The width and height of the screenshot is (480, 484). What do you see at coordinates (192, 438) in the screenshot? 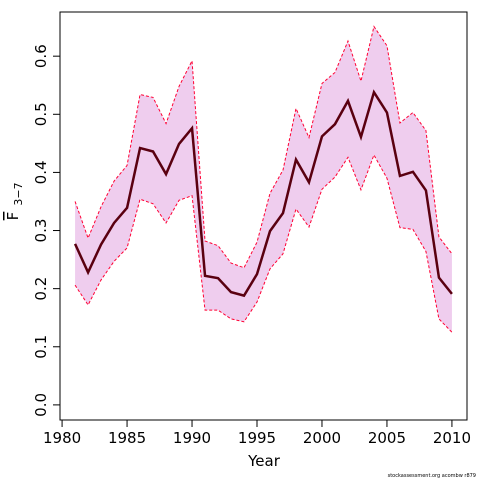
I see `x-tick-label: 1990` at bounding box center [192, 438].